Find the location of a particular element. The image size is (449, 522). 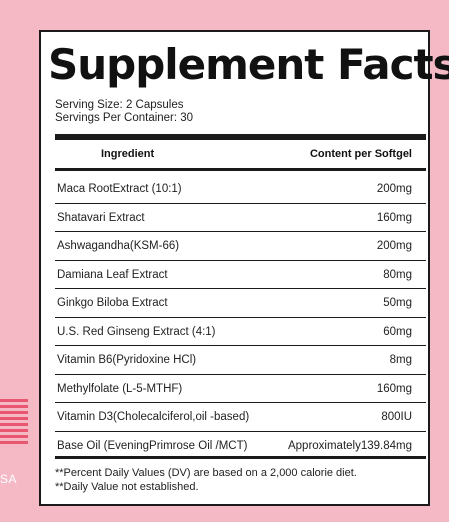

table-row: Maca RootExtract (10:1) 200mg is located at coordinates (240, 189).